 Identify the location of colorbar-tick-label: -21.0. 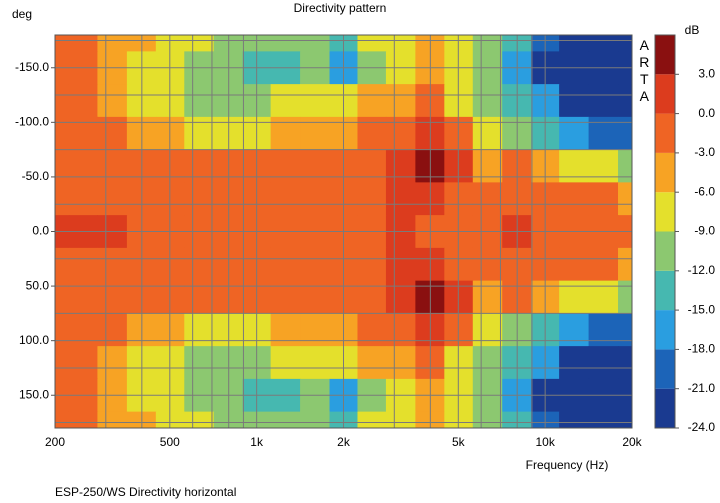
(702, 388).